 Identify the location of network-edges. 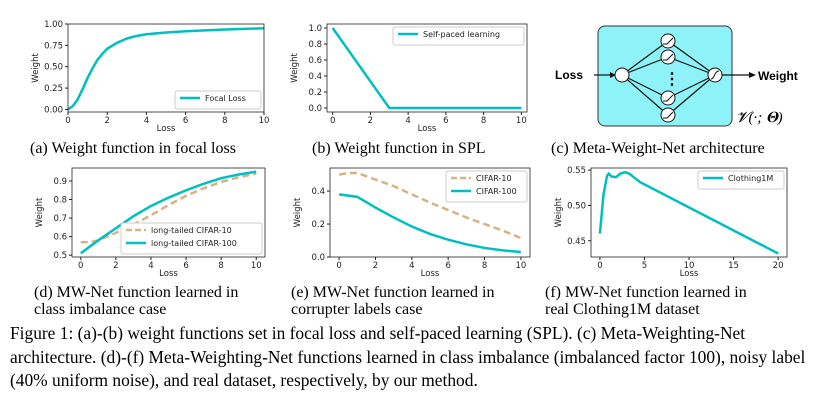
(672, 78).